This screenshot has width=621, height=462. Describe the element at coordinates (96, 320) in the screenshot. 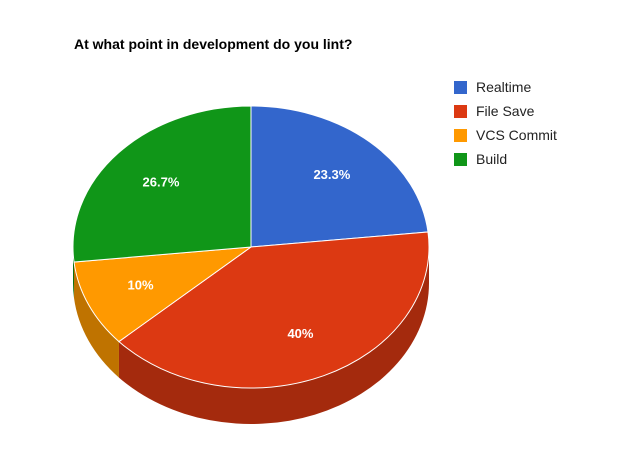

I see `pie-side-vcs-commit` at that location.